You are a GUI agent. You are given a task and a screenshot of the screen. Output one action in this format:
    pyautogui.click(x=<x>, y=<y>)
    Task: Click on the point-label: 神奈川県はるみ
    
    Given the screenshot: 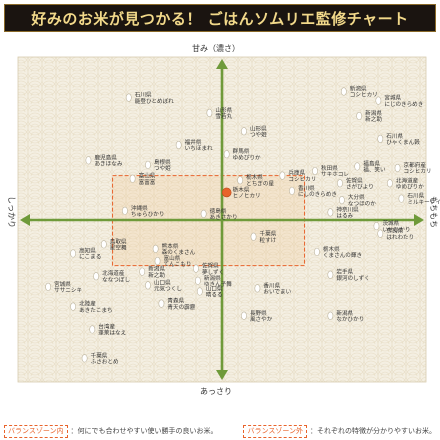 What is the action you would take?
    pyautogui.click(x=347, y=212)
    